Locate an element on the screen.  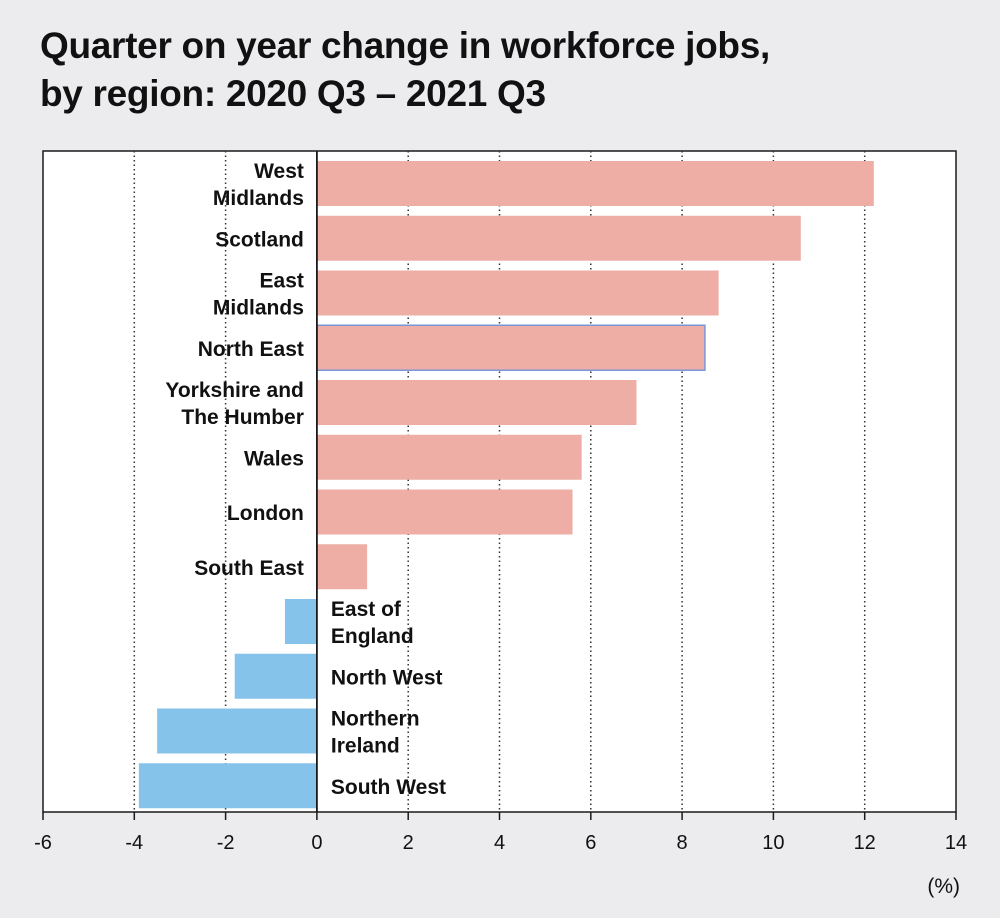
x-tick-label: 0 is located at coordinates (316, 843).